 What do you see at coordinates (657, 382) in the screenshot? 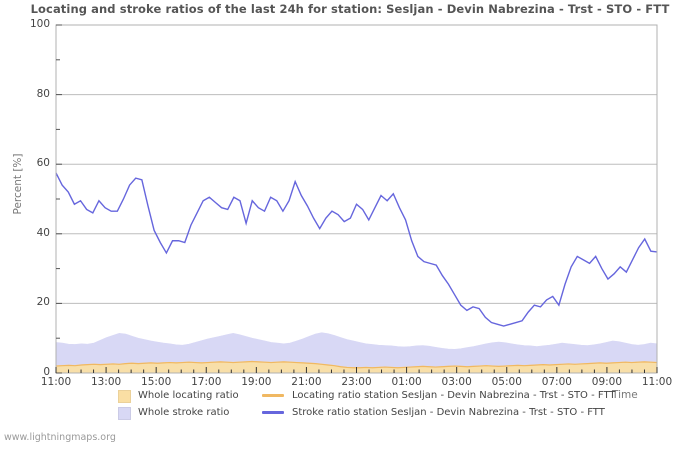
I see `x-tick-label-12: 11:00` at bounding box center [657, 382].